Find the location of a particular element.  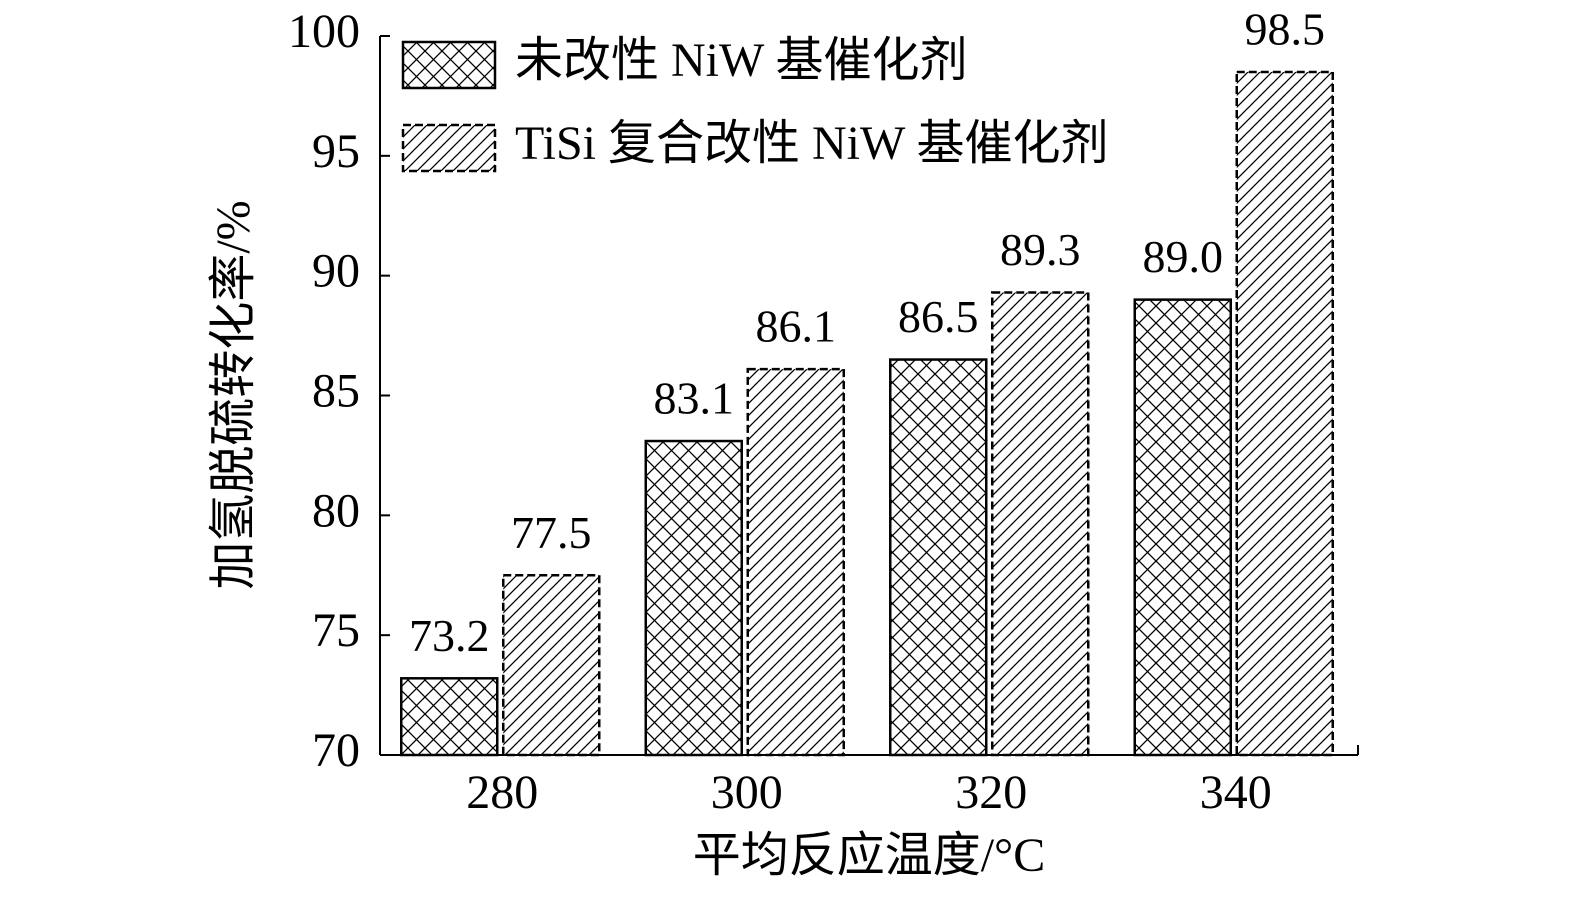

value-label: 98.5 is located at coordinates (1285, 29).